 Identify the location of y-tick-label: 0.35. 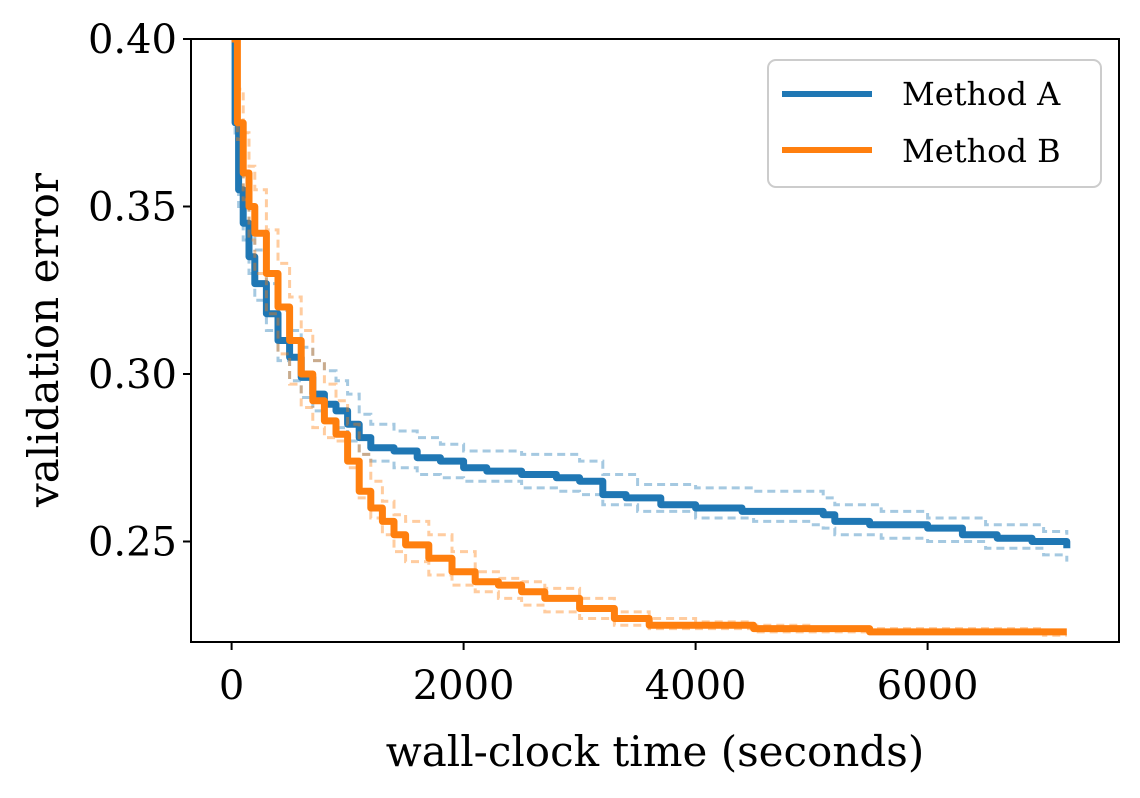
(132, 208).